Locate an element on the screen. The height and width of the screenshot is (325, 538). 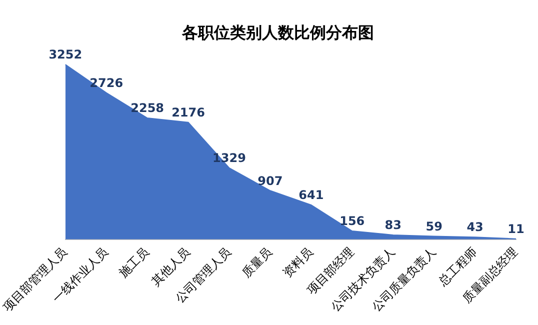
data-label: 641 is located at coordinates (311, 195).